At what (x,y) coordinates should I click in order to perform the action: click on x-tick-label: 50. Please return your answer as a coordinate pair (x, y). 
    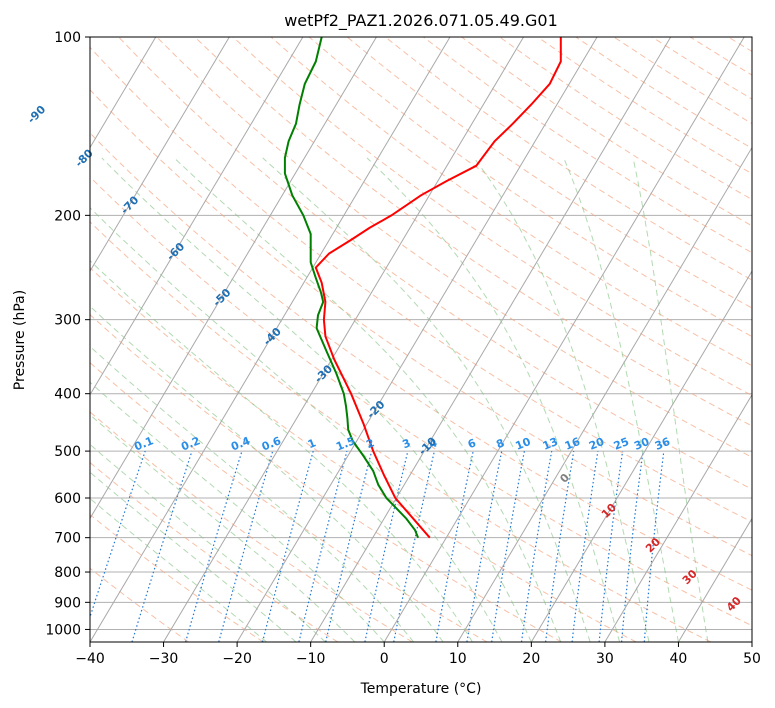
    Looking at the image, I should click on (752, 659).